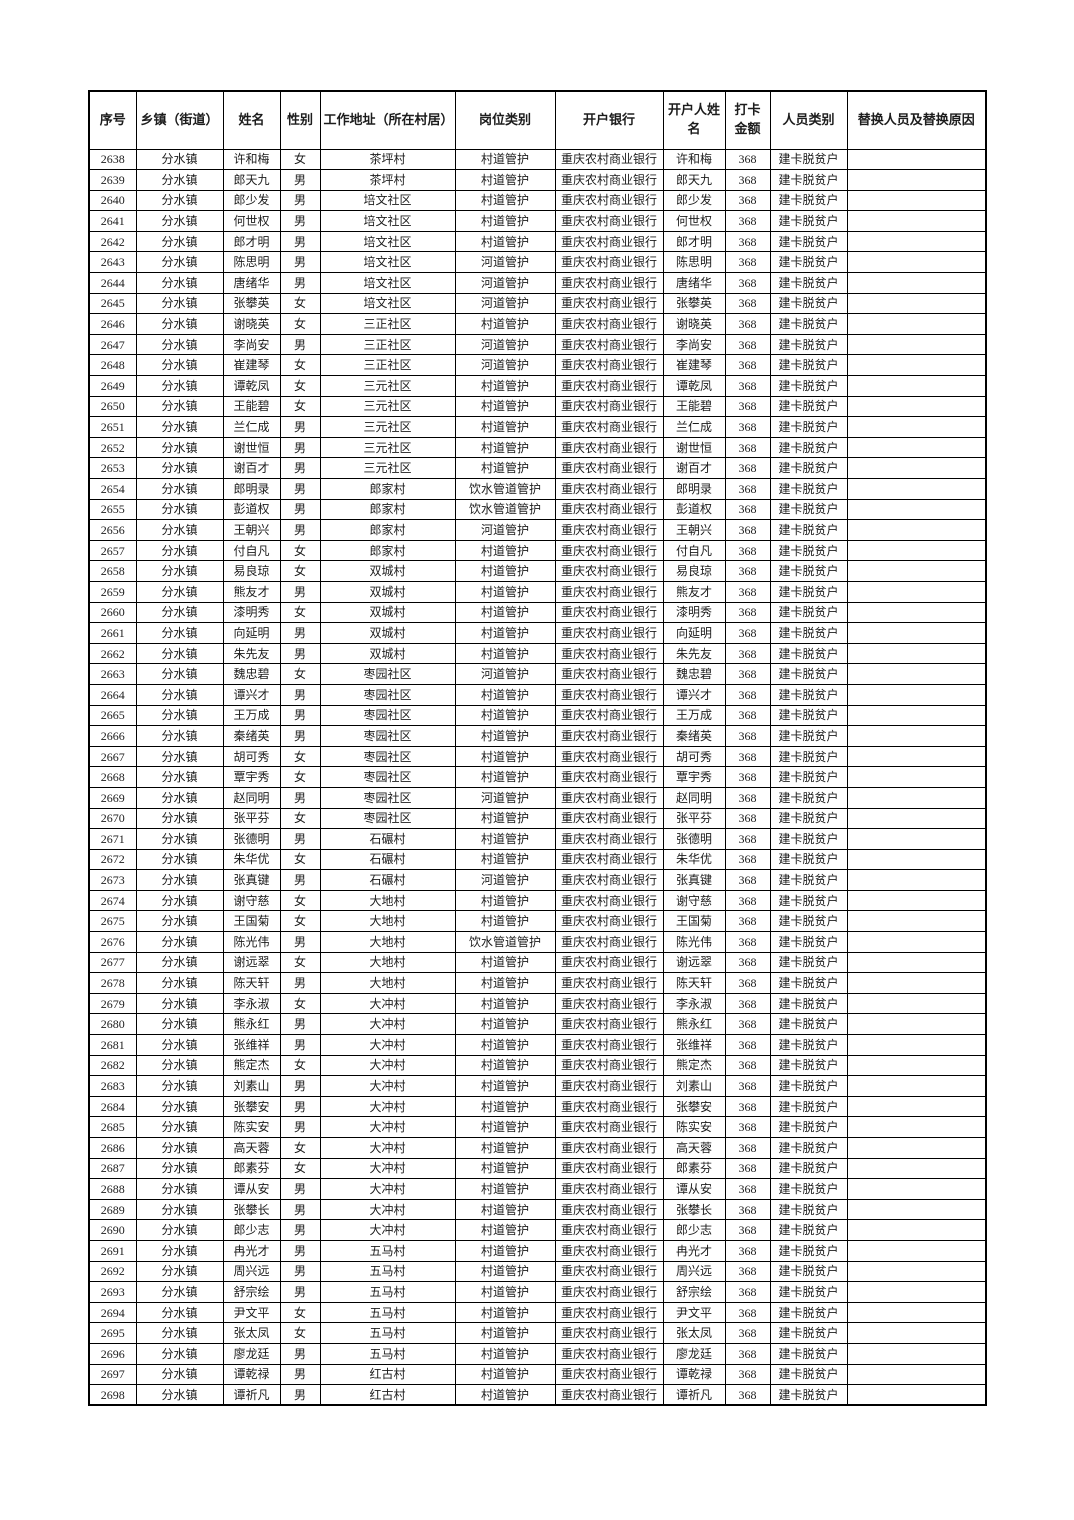 This screenshot has height=1520, width=1074. What do you see at coordinates (251, 427) in the screenshot?
I see `cell-name: 兰仁成` at bounding box center [251, 427].